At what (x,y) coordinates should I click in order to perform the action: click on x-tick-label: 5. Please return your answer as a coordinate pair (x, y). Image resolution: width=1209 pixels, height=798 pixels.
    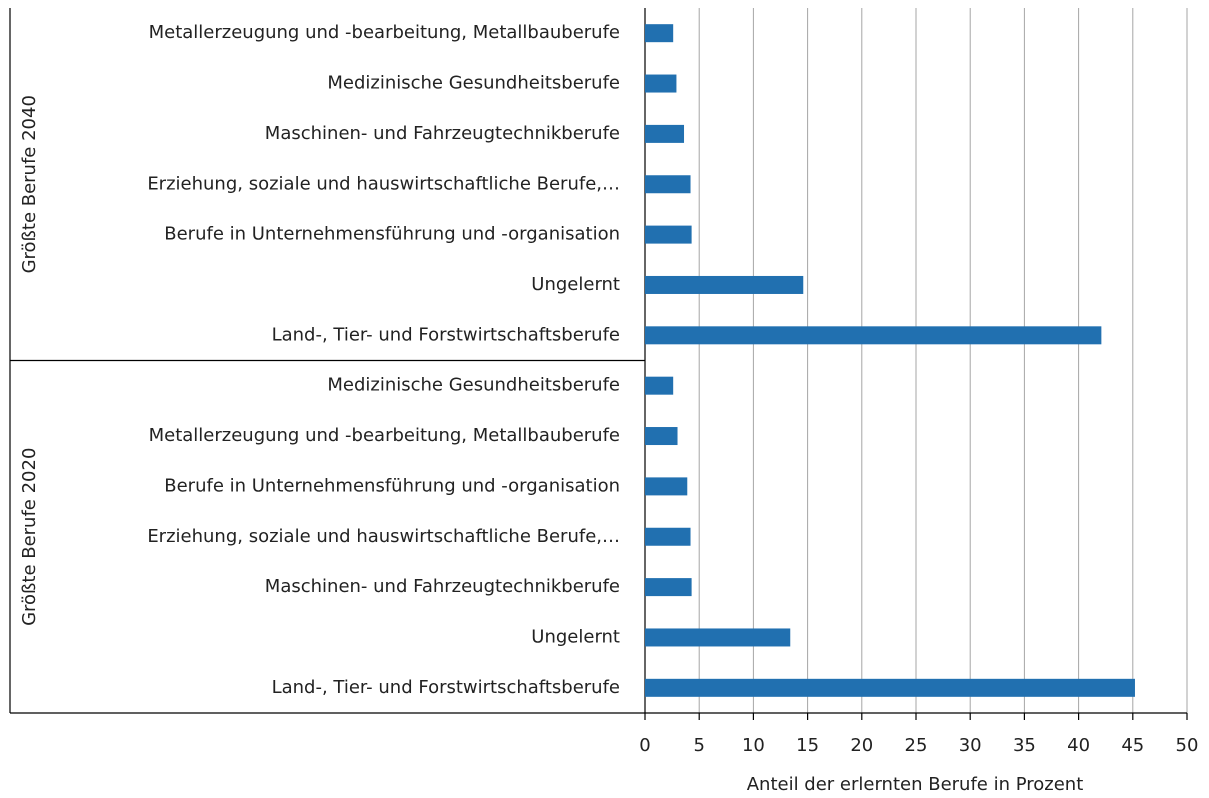
    Looking at the image, I should click on (698, 745).